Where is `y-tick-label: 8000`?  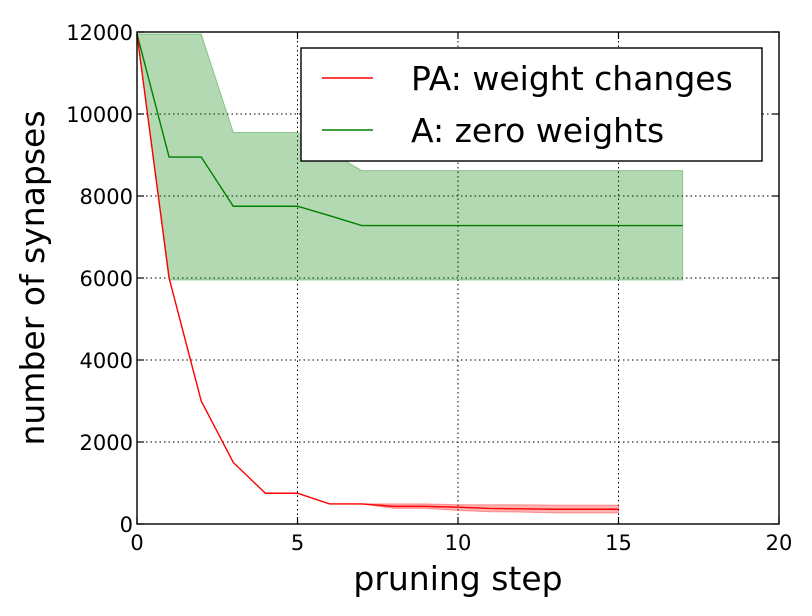 y-tick-label: 8000 is located at coordinates (106, 197).